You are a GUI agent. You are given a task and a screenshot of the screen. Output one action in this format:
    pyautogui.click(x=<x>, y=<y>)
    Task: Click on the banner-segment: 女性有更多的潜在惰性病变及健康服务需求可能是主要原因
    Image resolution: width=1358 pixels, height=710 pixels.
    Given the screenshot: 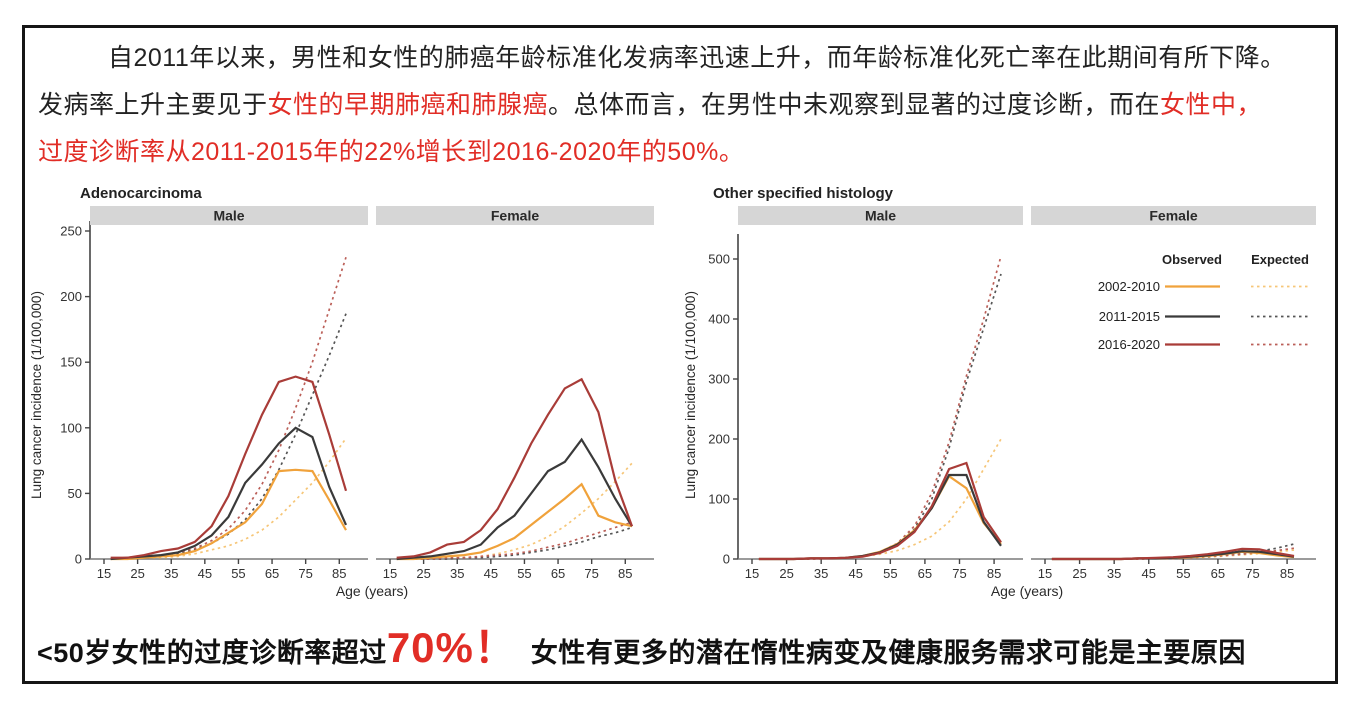 What is the action you would take?
    pyautogui.click(x=888, y=653)
    